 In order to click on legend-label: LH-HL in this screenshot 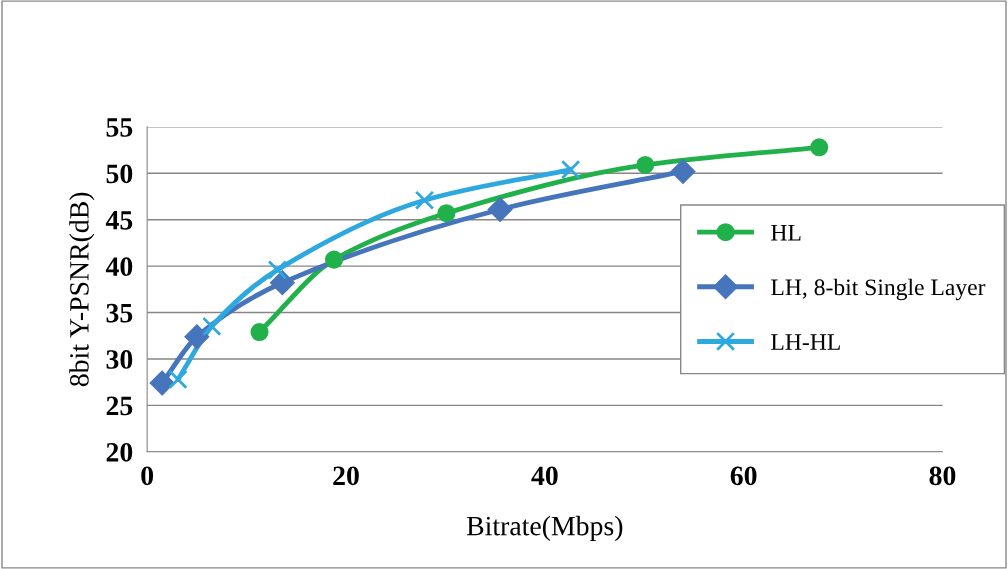, I will do `click(805, 342)`.